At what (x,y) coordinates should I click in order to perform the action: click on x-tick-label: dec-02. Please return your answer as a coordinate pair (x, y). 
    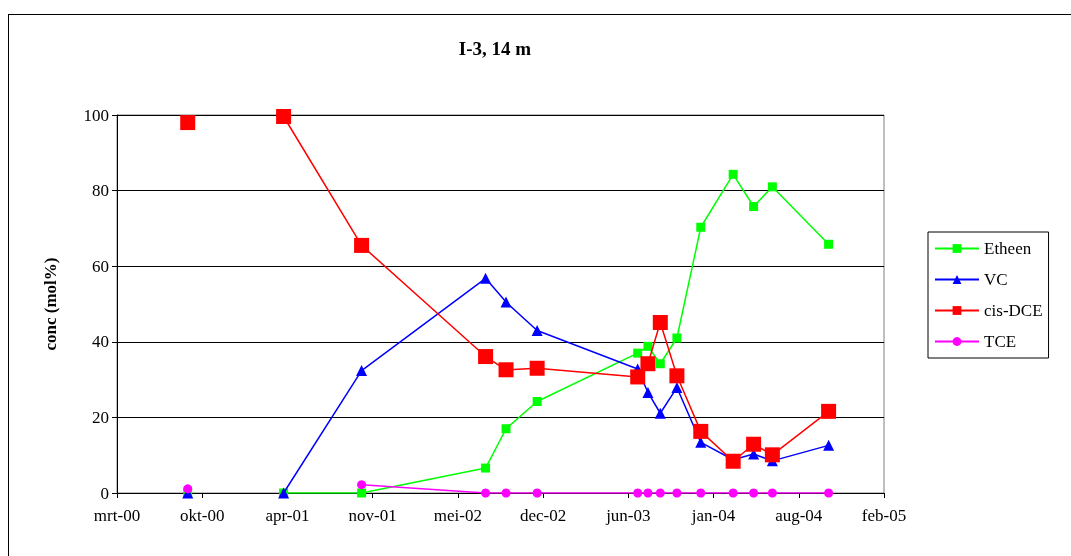
    Looking at the image, I should click on (543, 515).